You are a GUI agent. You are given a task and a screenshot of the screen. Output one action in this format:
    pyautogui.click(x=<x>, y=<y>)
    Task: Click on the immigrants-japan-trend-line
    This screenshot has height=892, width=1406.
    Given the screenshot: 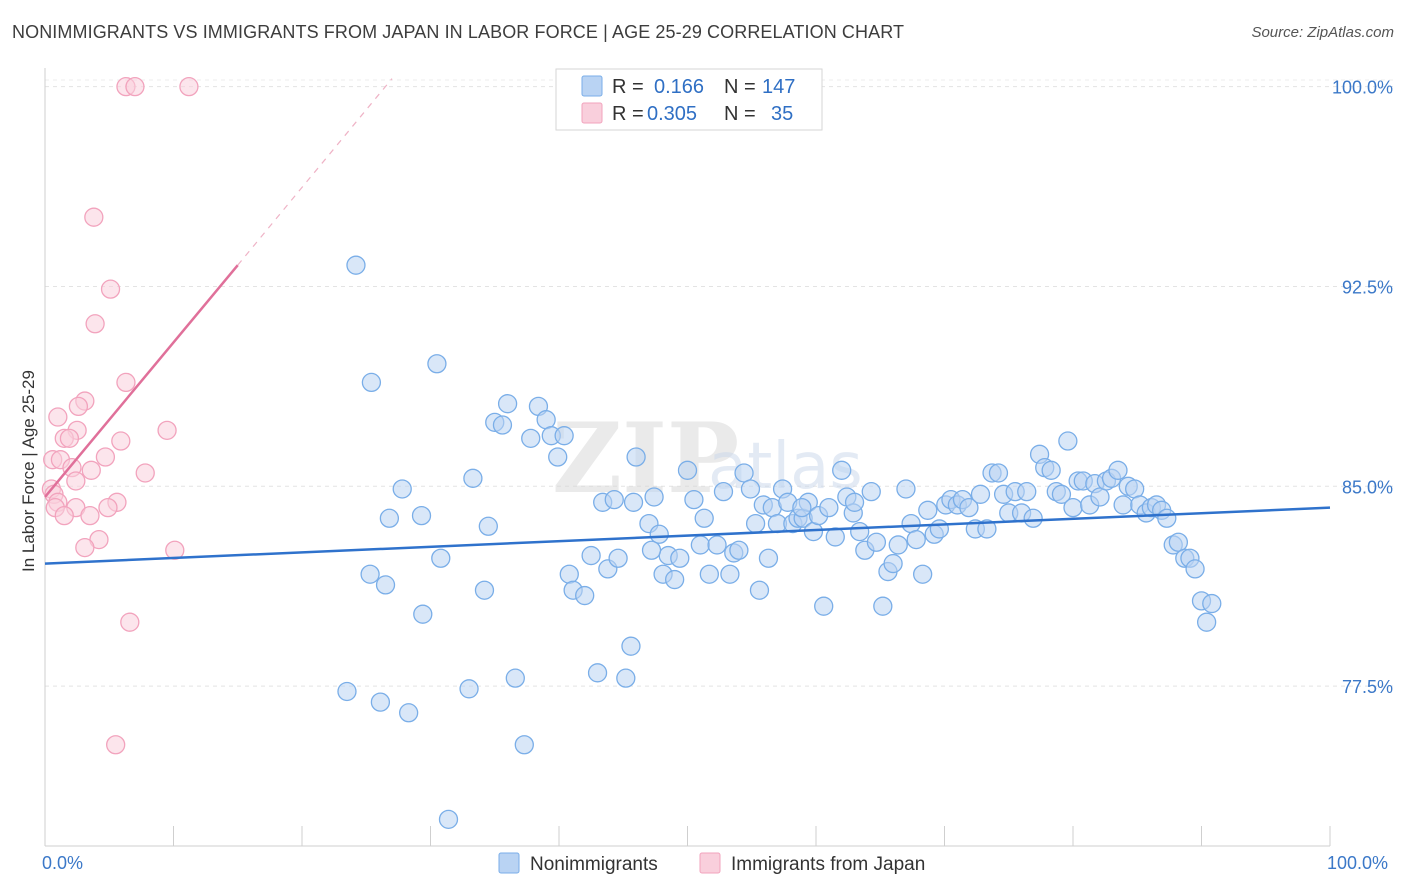 What is the action you would take?
    pyautogui.click(x=141, y=381)
    